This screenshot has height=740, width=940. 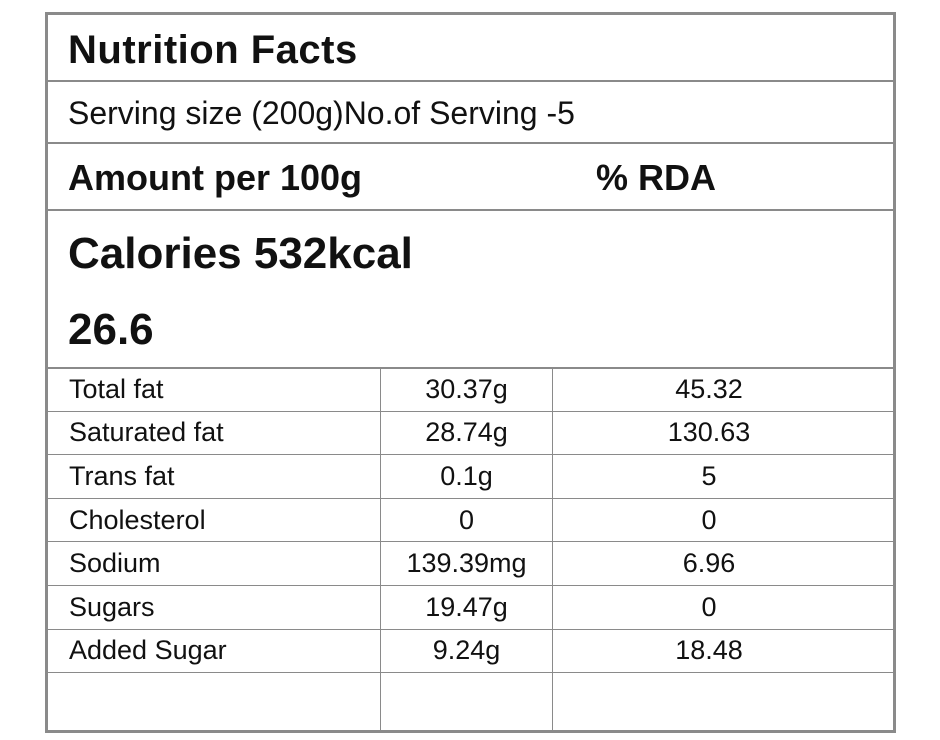 What do you see at coordinates (724, 389) in the screenshot?
I see `nutrient-rda: 45.32` at bounding box center [724, 389].